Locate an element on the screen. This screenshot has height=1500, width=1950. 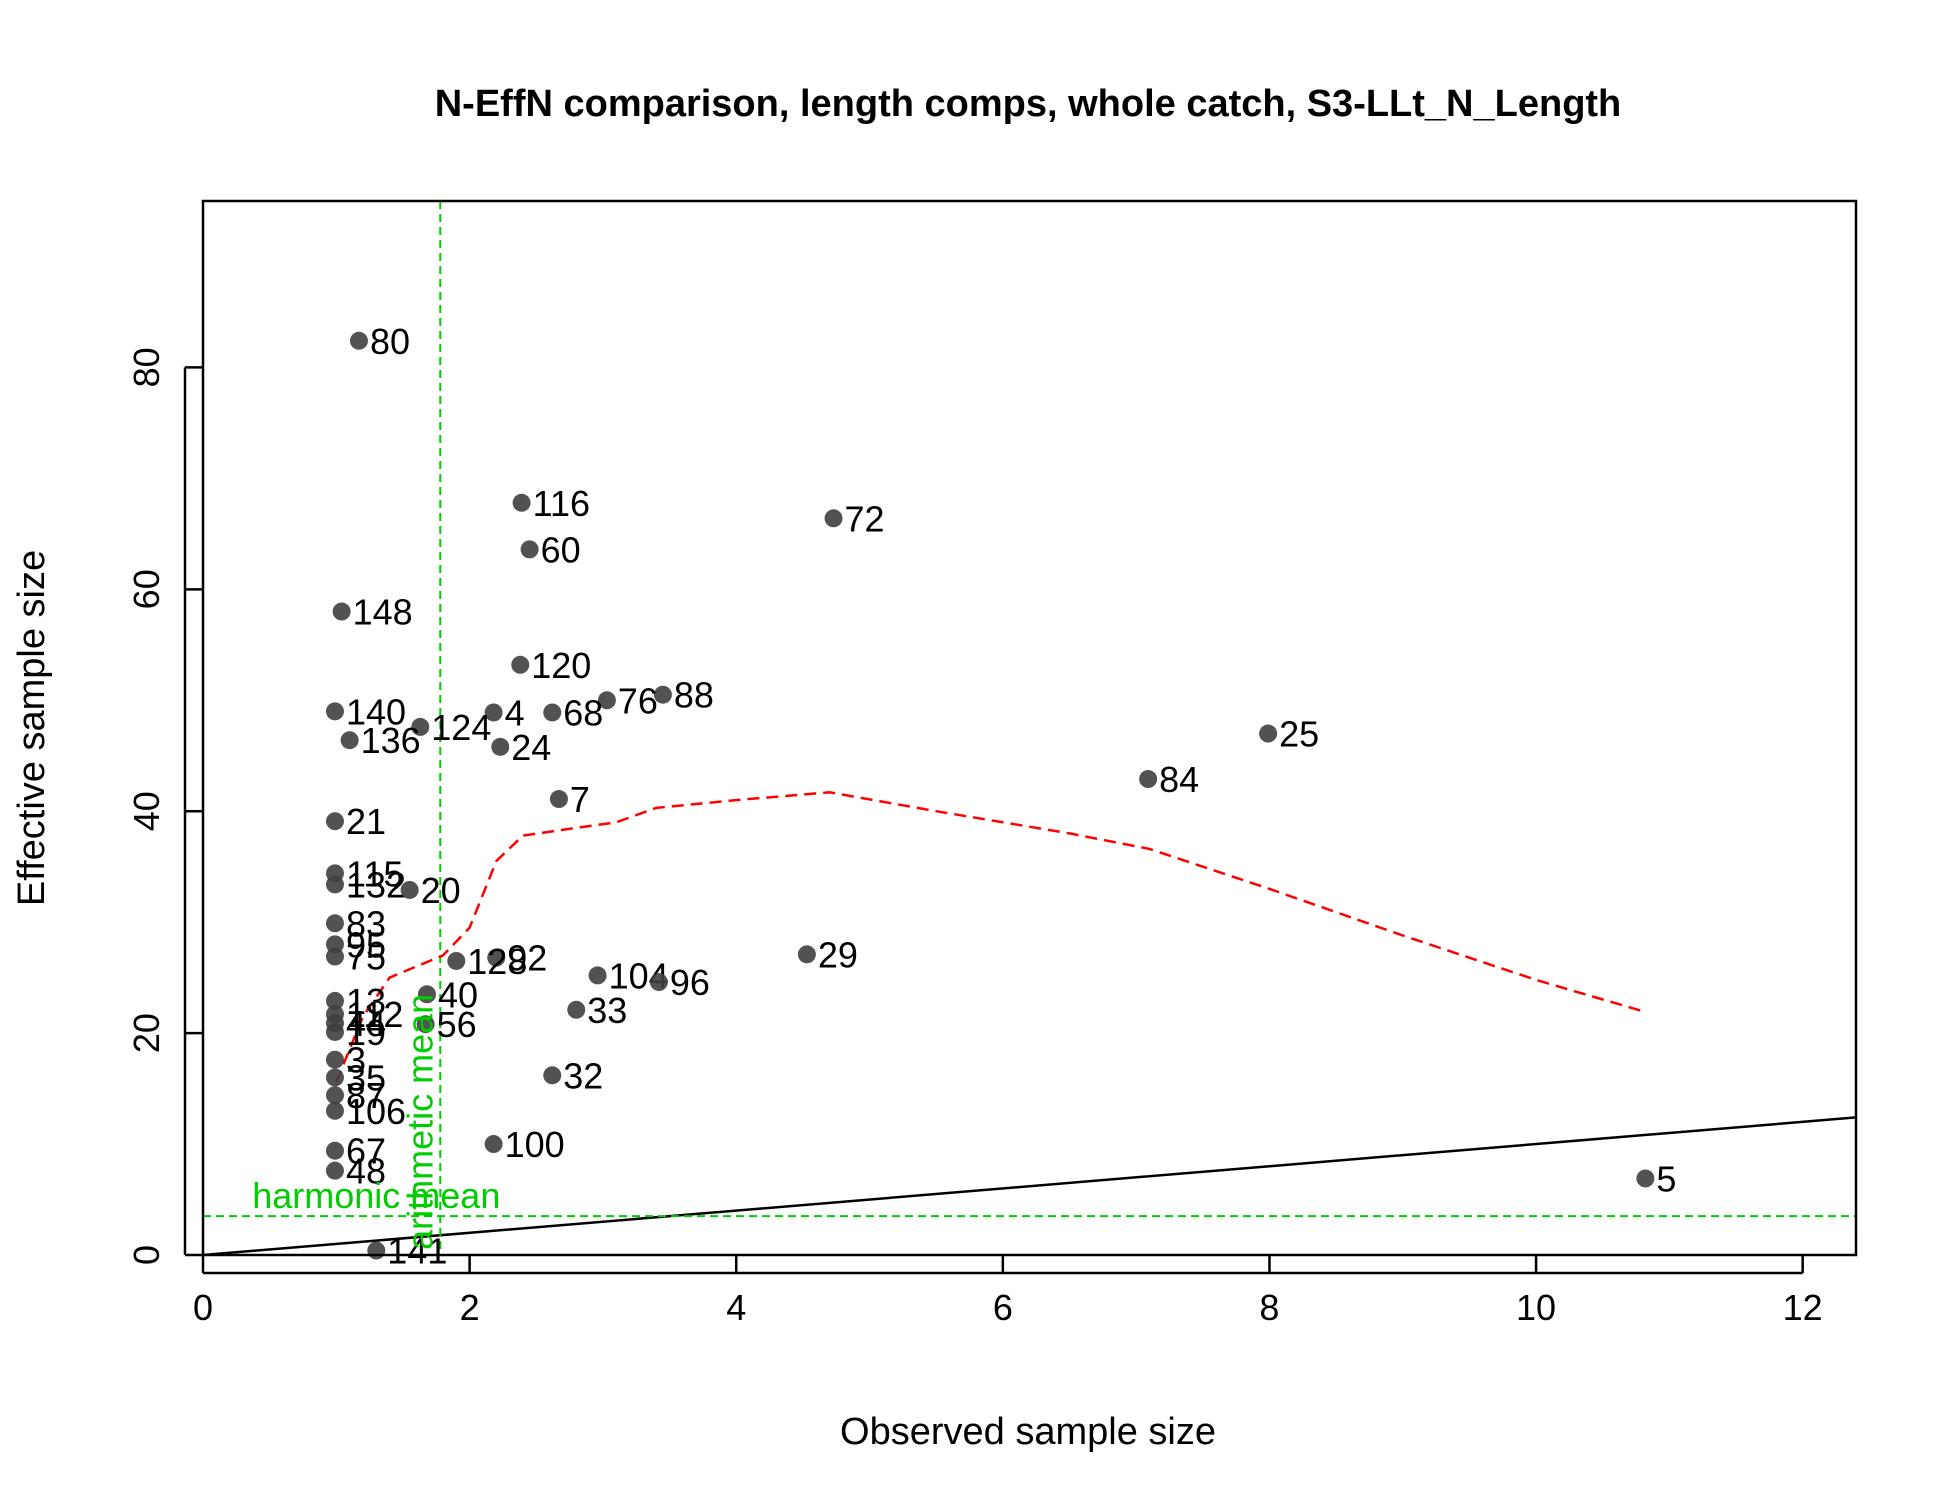
point-label: 35 is located at coordinates (366, 1077).